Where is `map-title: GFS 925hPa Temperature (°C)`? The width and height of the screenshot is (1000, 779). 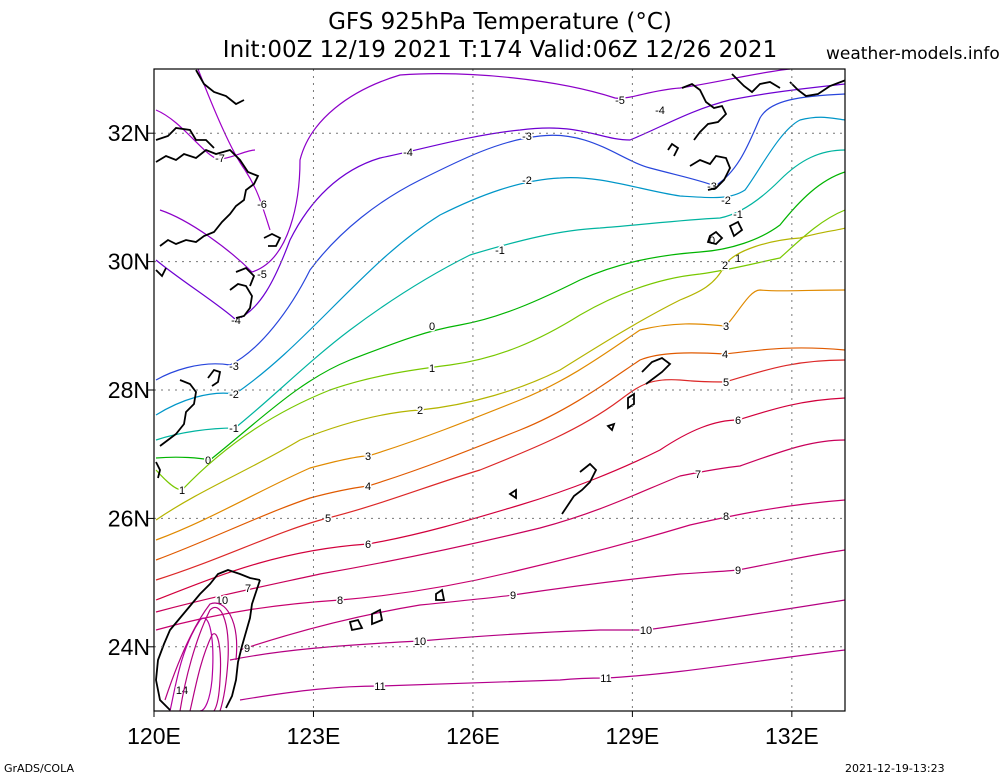 map-title: GFS 925hPa Temperature (°C) is located at coordinates (500, 22).